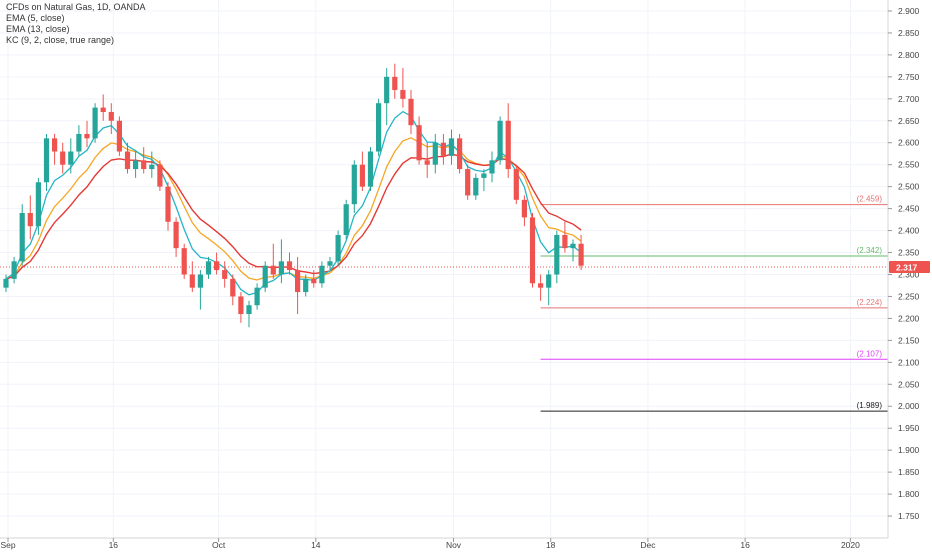 This screenshot has height=555, width=932. Describe the element at coordinates (909, 77) in the screenshot. I see `y-tick-label: 2.750` at that location.